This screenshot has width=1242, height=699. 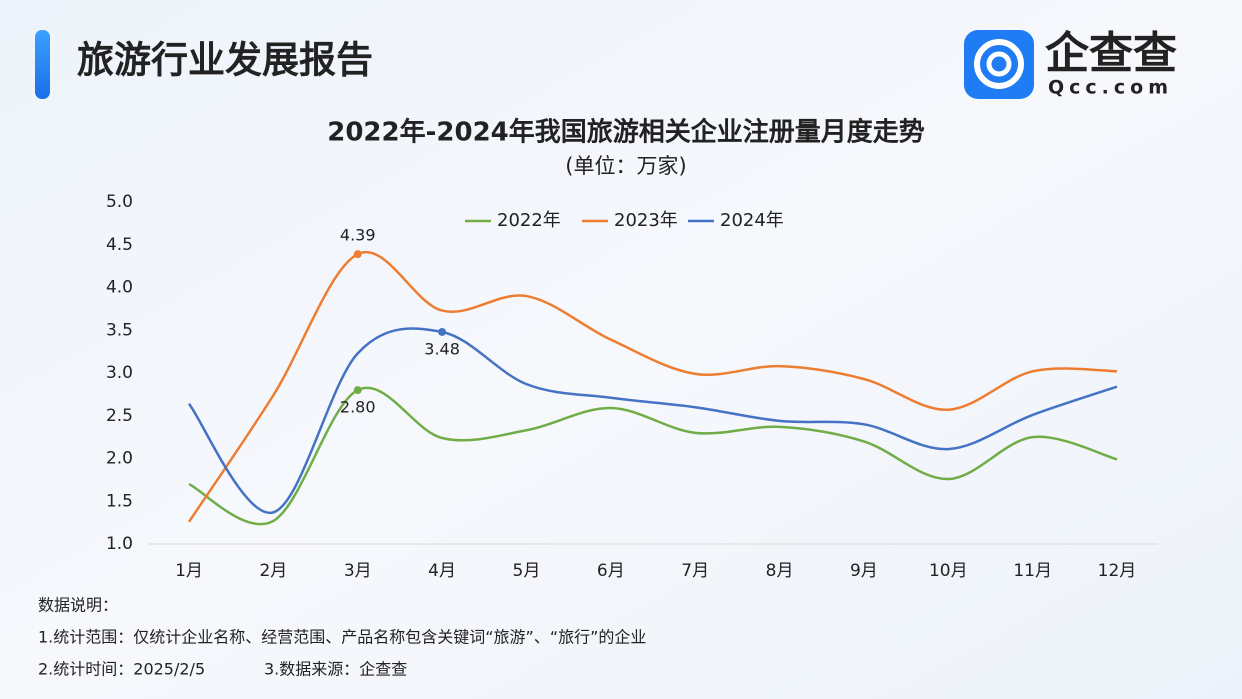 What do you see at coordinates (1110, 88) in the screenshot?
I see `logo-site: Qcc.com` at bounding box center [1110, 88].